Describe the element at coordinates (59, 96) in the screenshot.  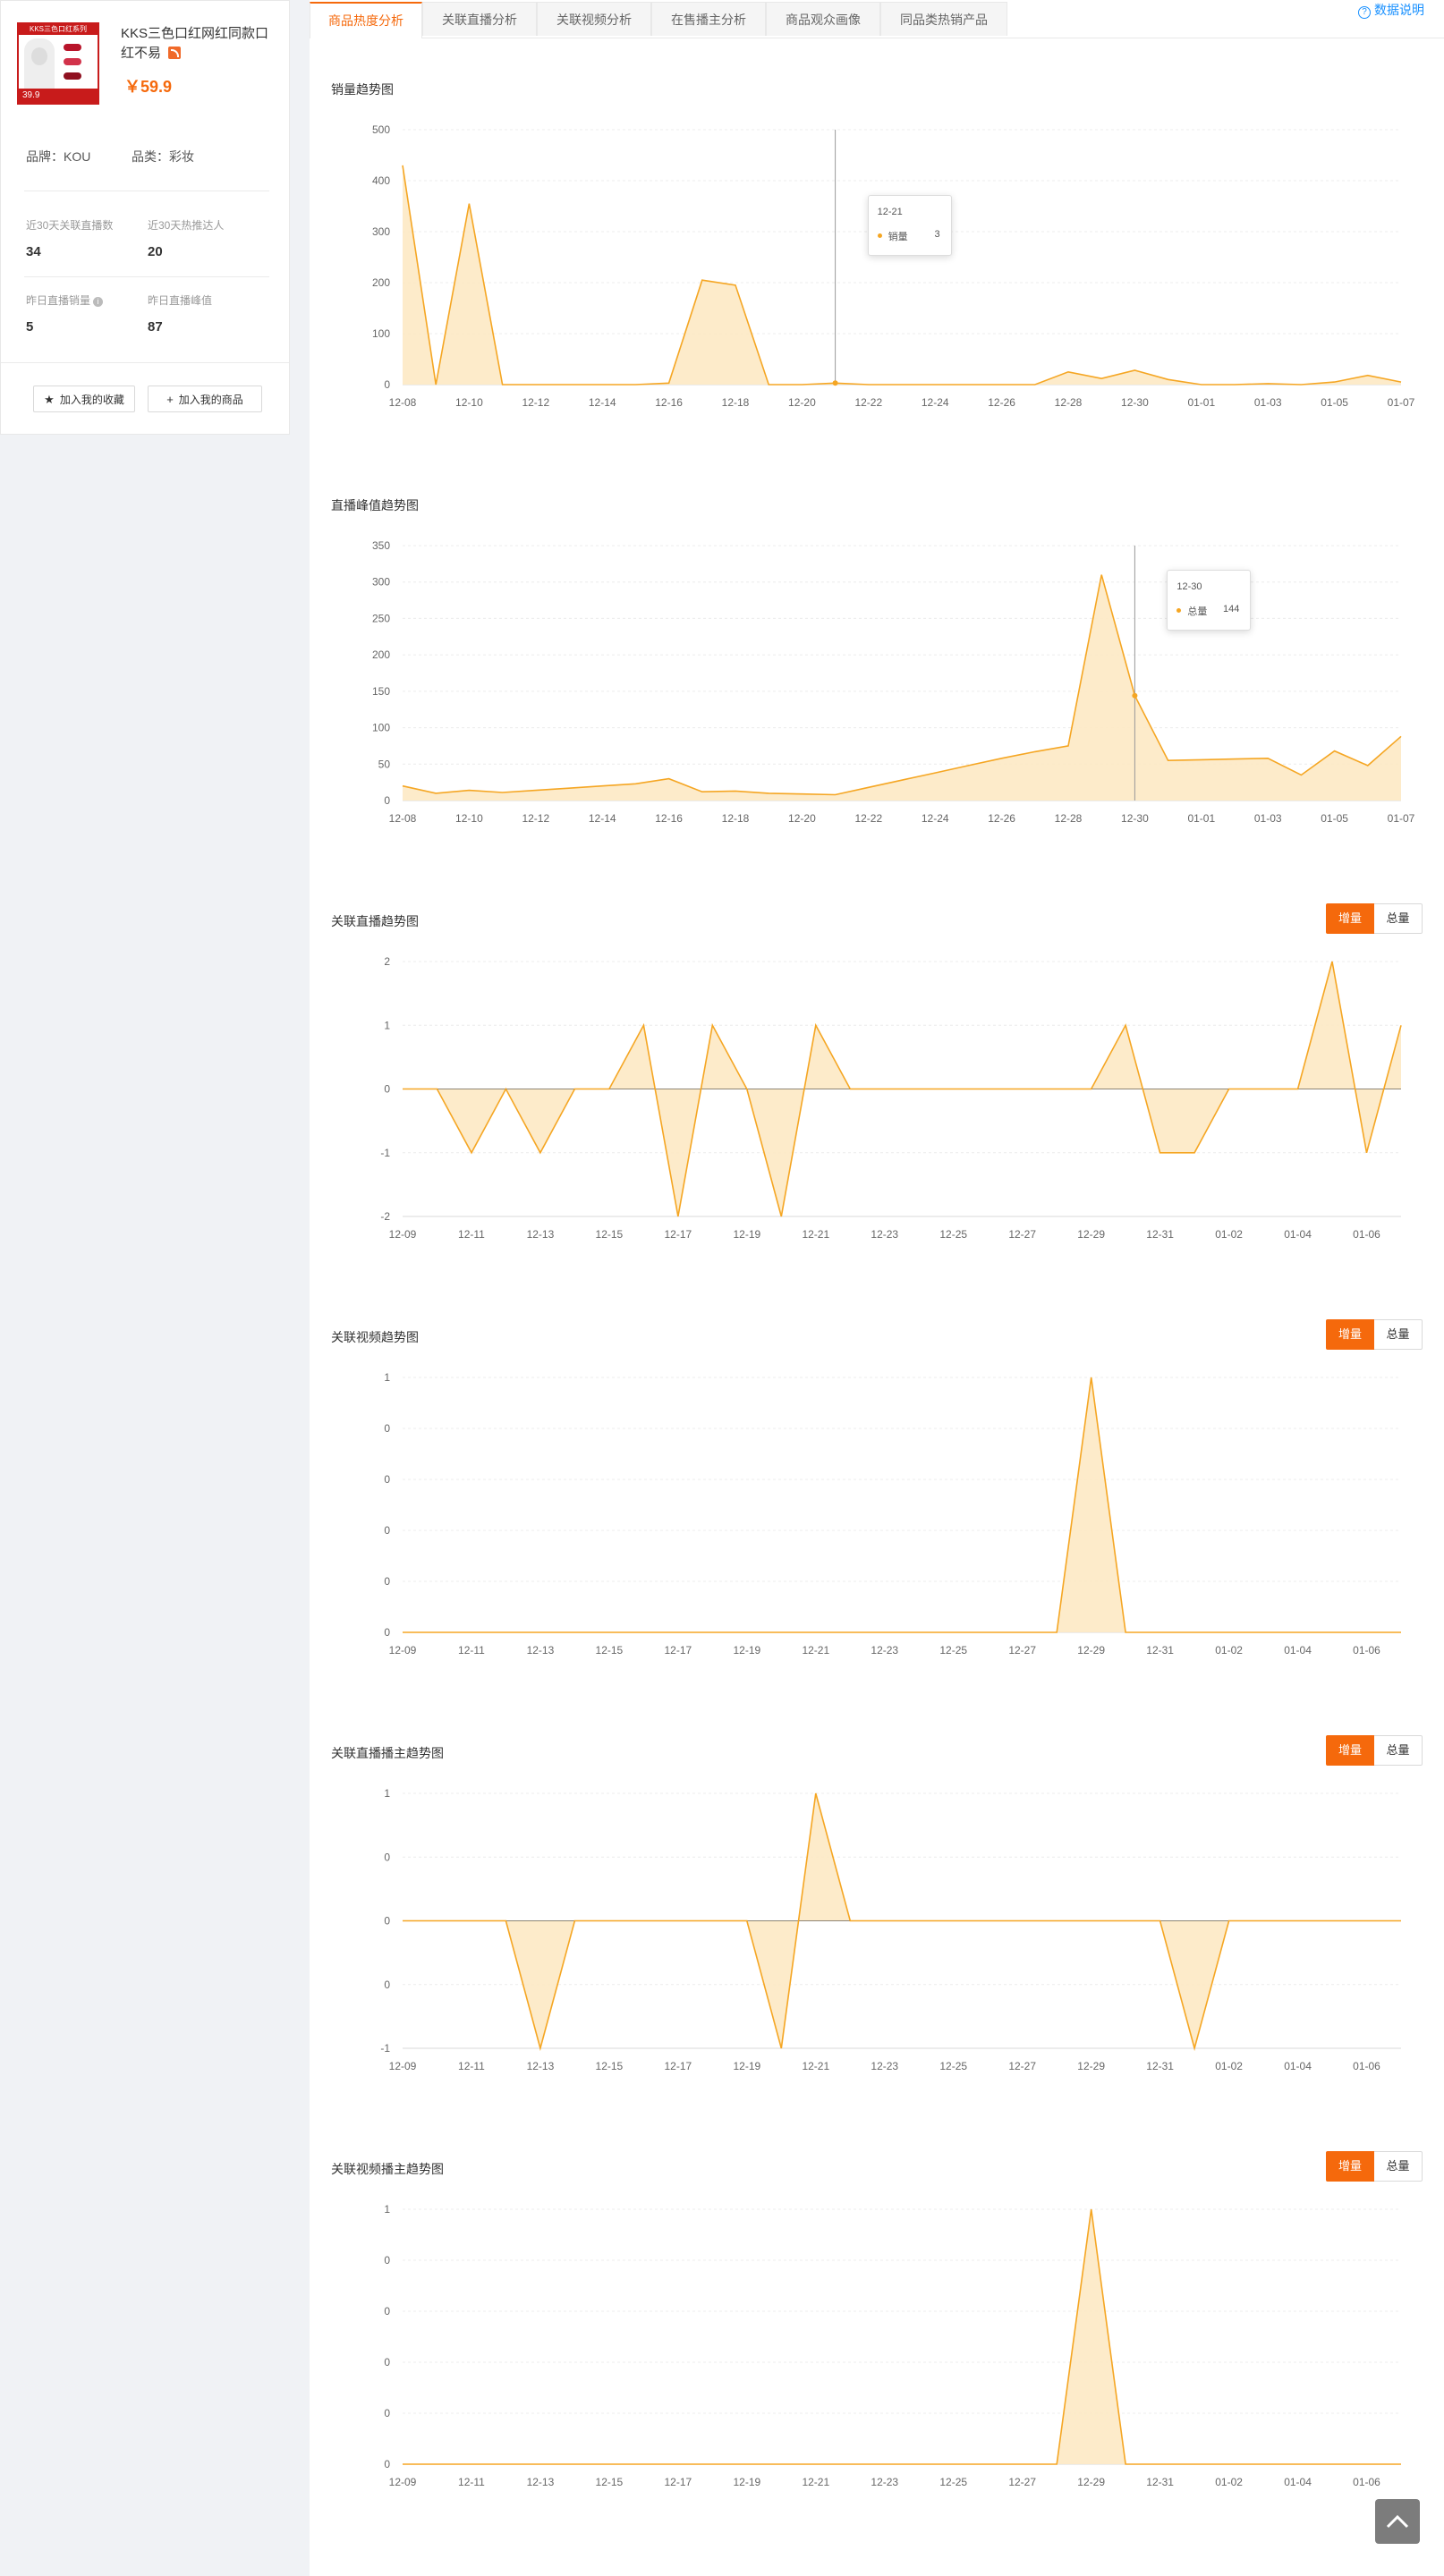
I see `thumbnail-price: 39.9` at that location.